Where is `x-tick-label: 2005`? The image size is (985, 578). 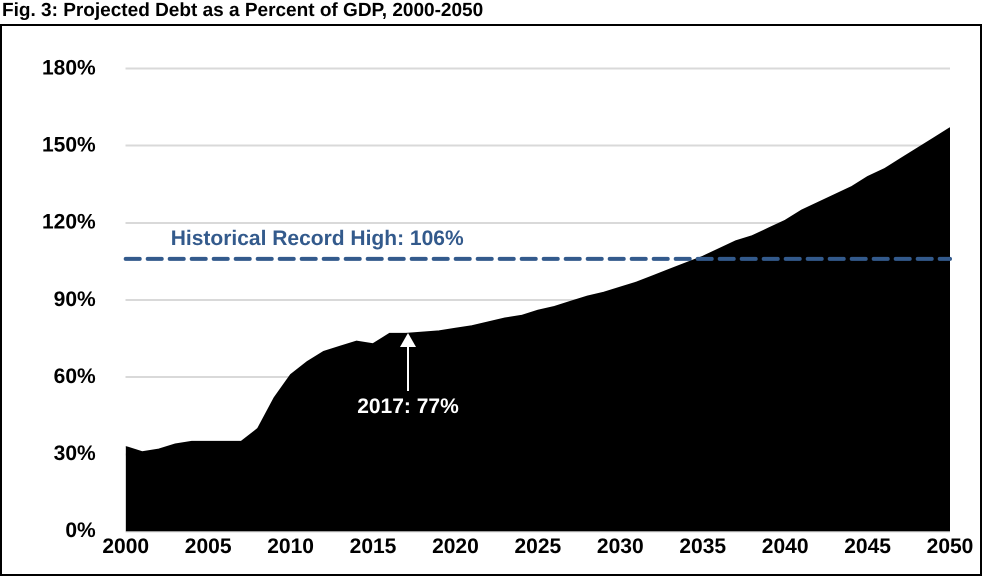
x-tick-label: 2005 is located at coordinates (208, 546).